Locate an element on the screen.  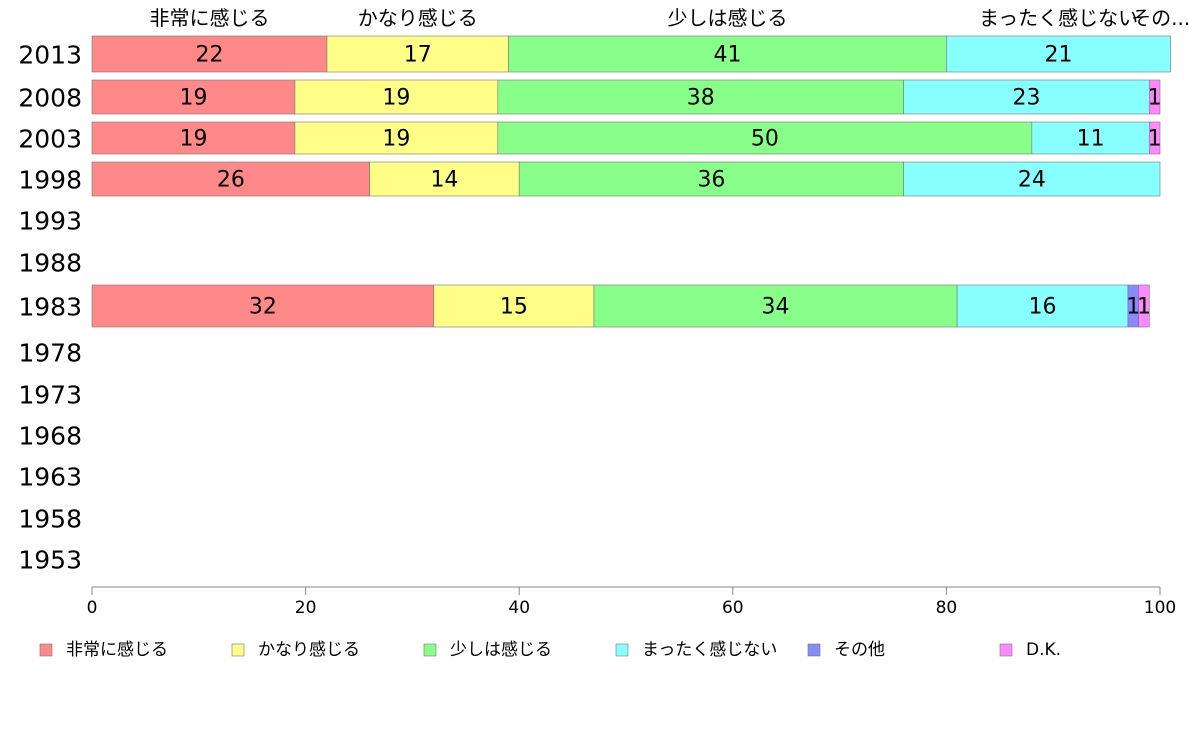
bar-value-label: 14 is located at coordinates (444, 180).